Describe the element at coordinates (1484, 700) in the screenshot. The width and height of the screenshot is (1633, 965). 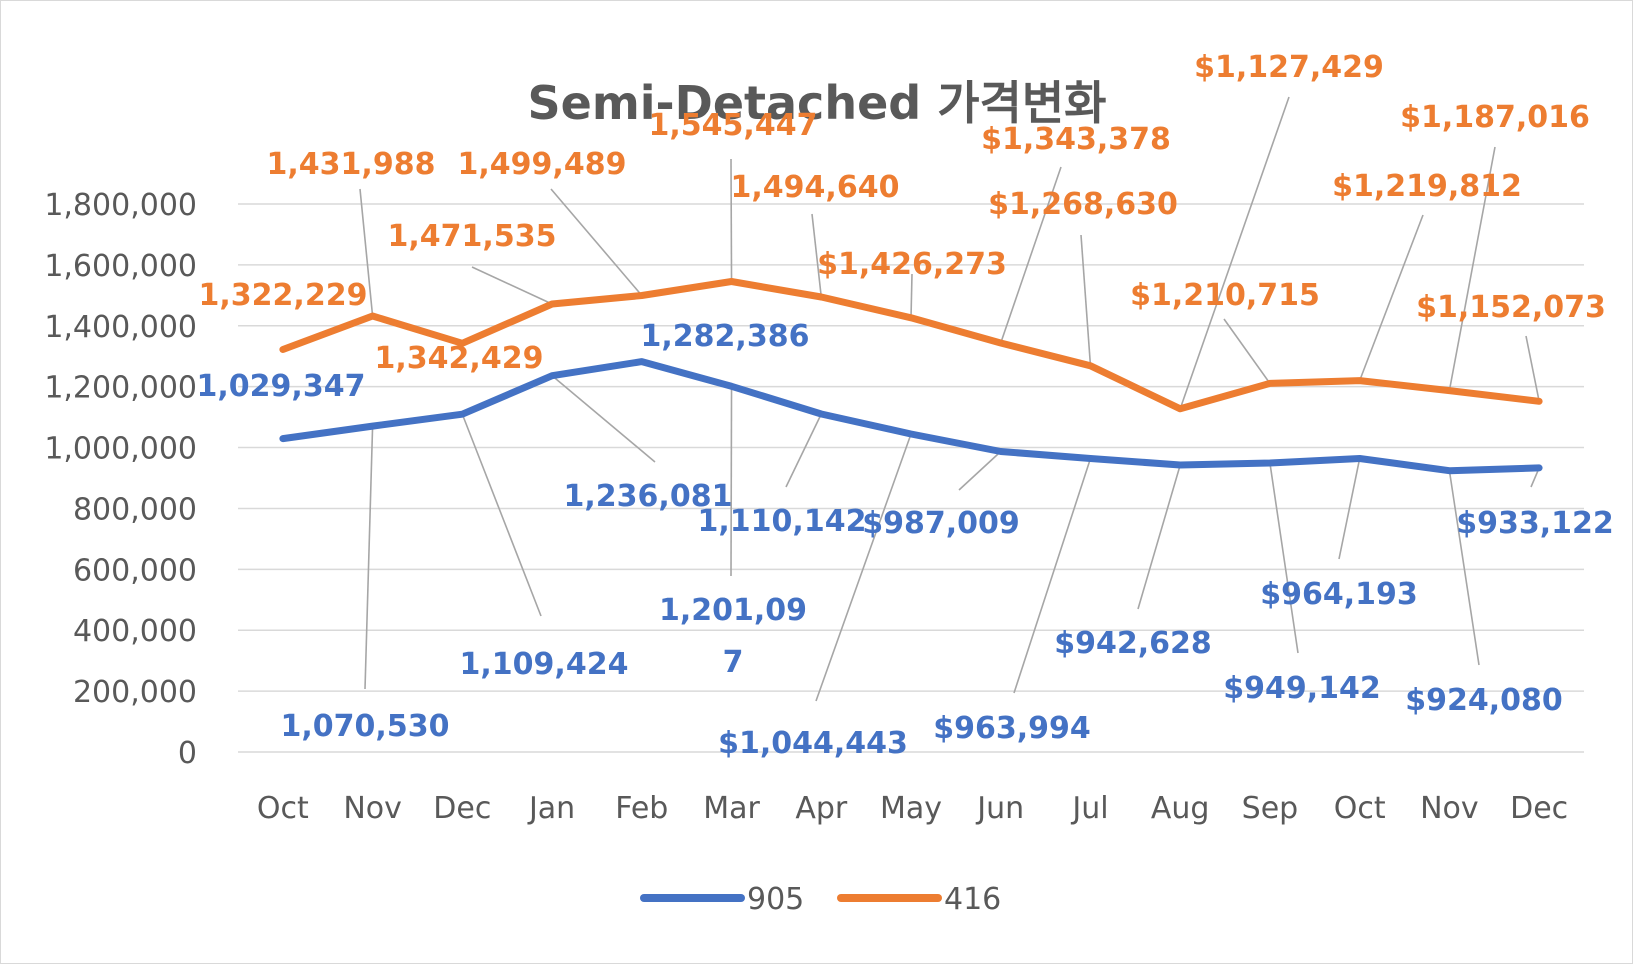
I see `data-label-905: $924,080` at that location.